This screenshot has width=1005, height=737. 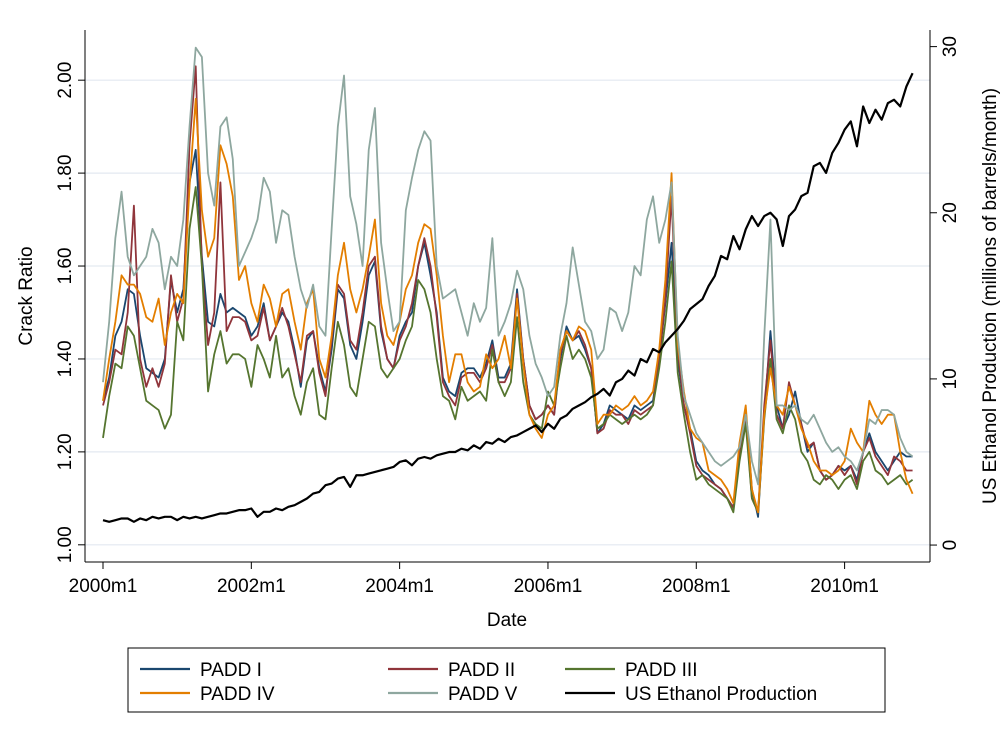 I want to click on y-tick-label: 1.60, so click(x=65, y=266).